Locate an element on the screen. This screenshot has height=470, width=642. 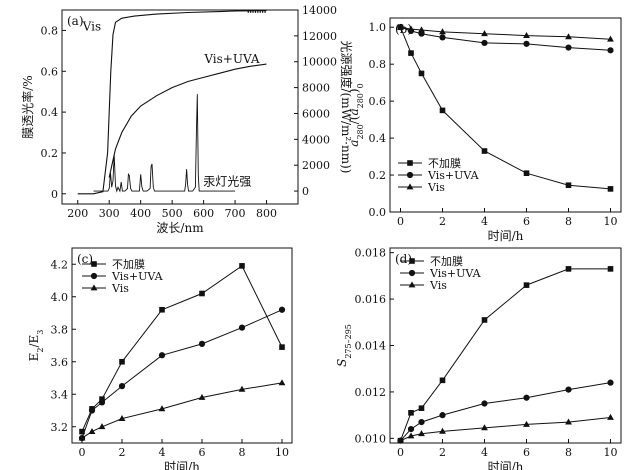
y-tick-label: 0.8 is located at coordinates (50, 30).